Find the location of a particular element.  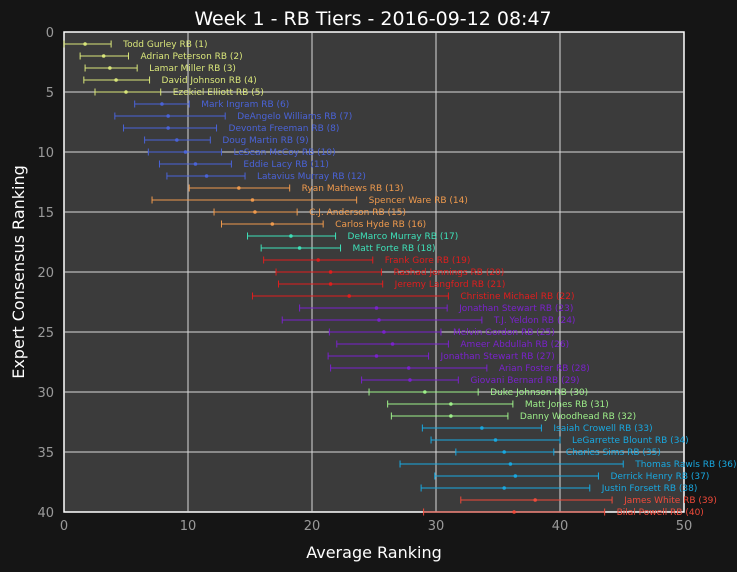

point-label: Devonta Freeman RB (8) is located at coordinates (284, 129).